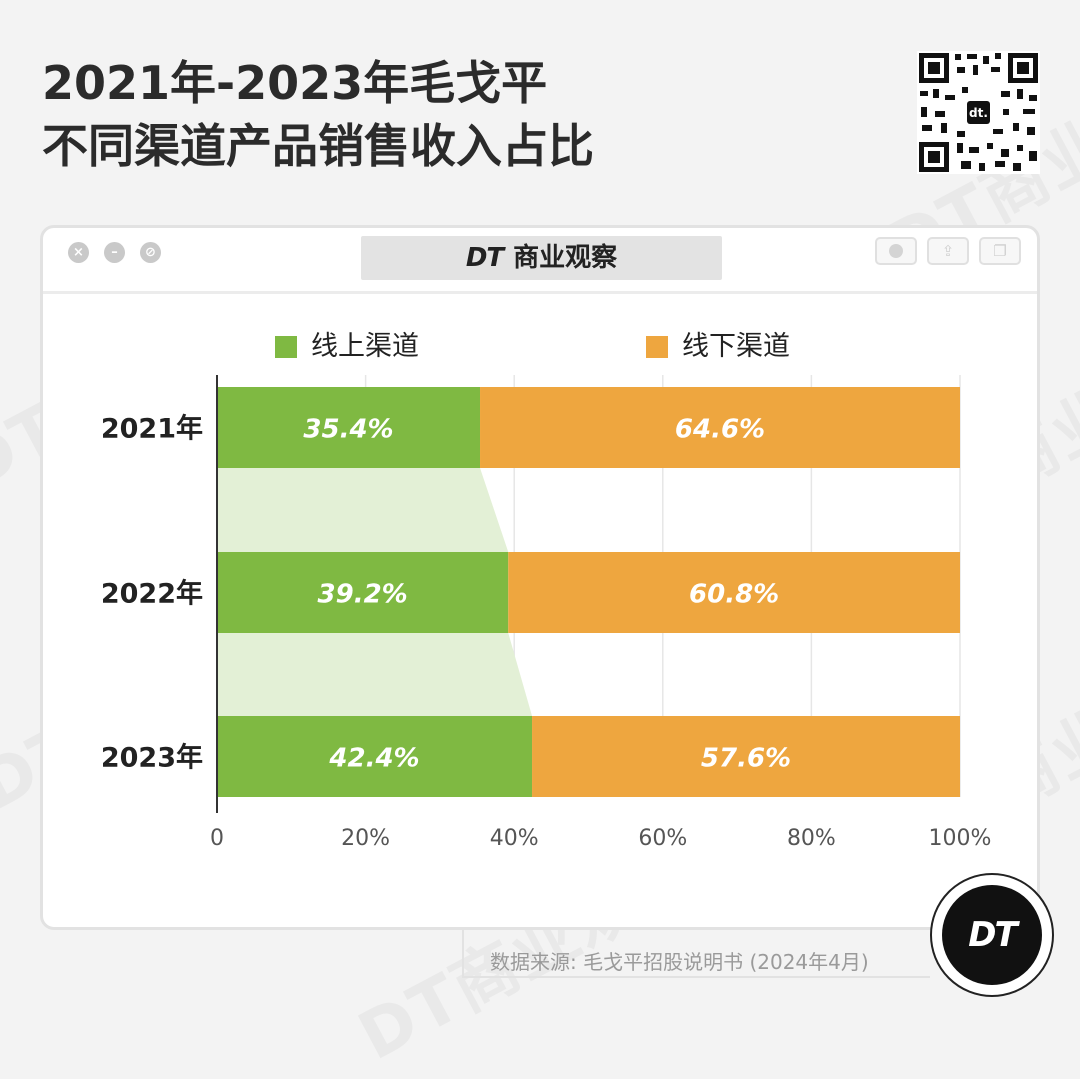  Describe the element at coordinates (78, 252) in the screenshot. I see `close-icon: ×` at that location.